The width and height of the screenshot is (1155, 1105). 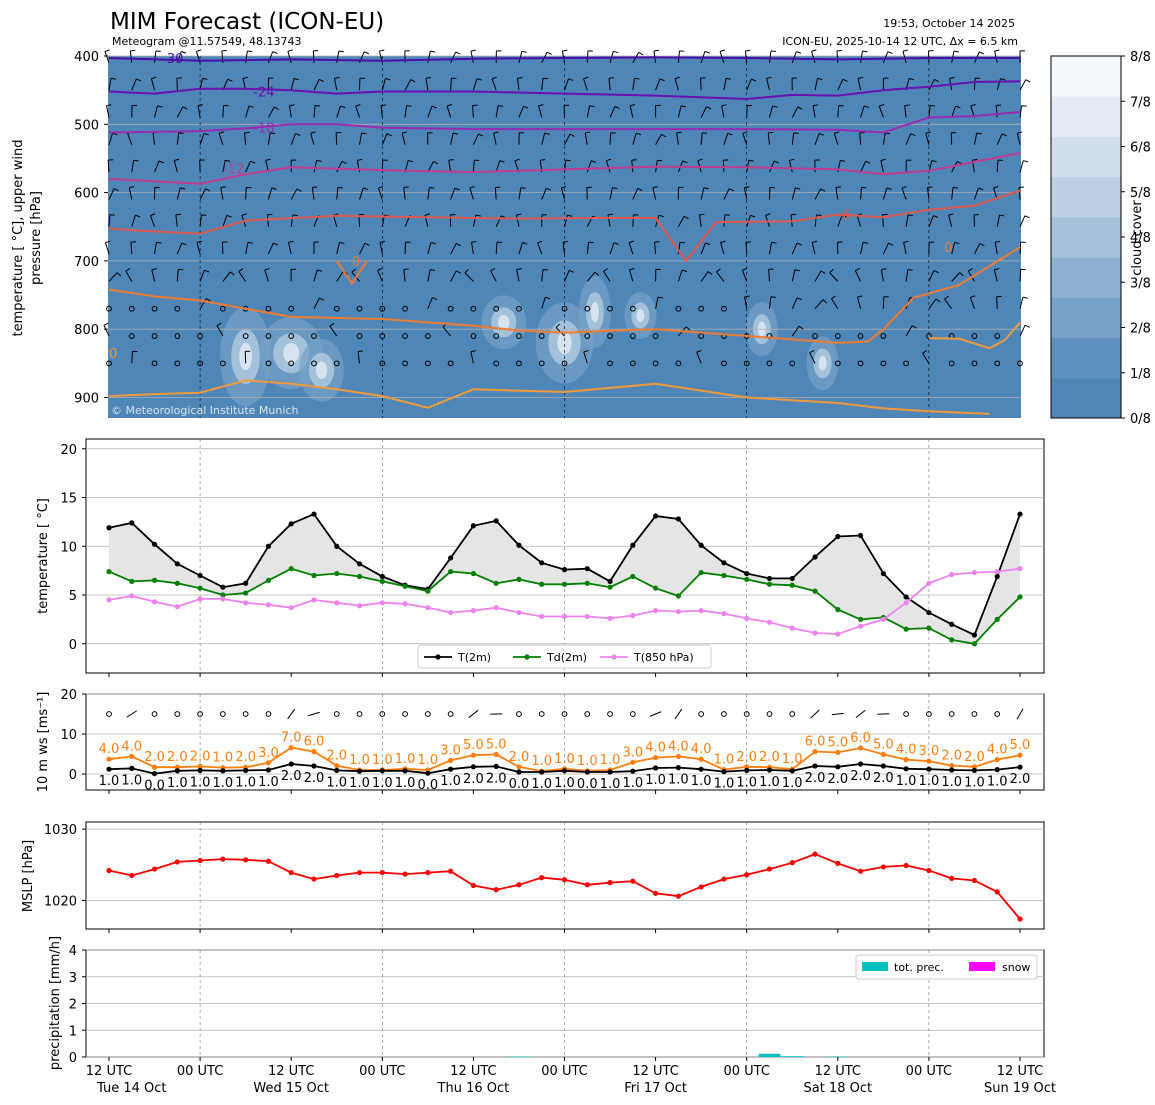 I want to click on isotherm-label: -24, so click(x=263, y=93).